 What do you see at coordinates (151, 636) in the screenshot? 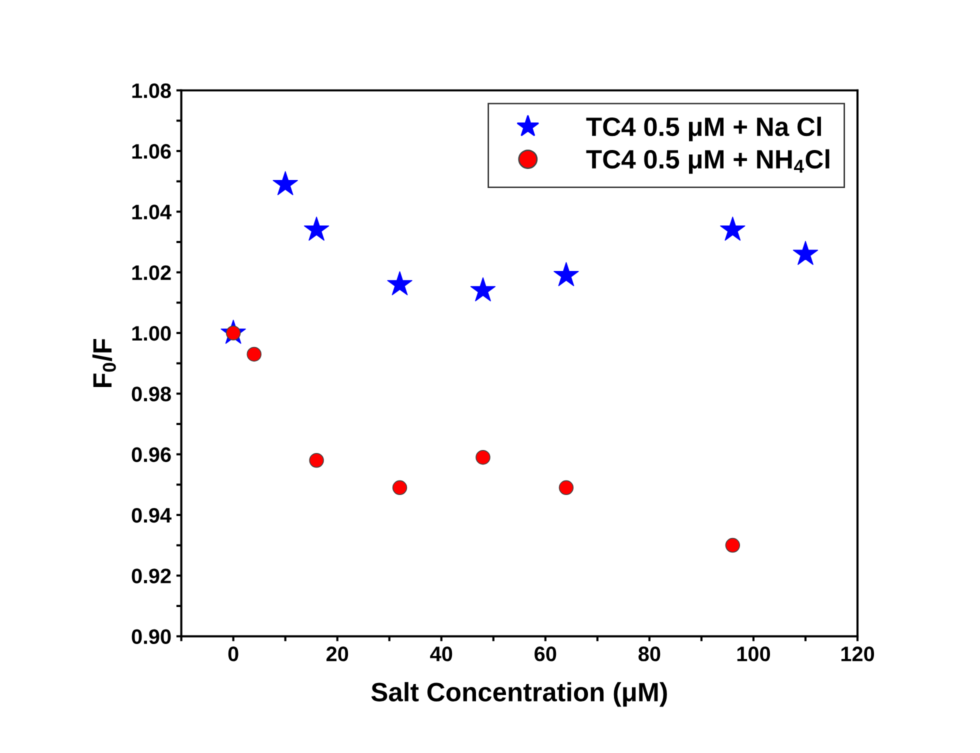
I see `y-tick-label: 0.90` at bounding box center [151, 636].